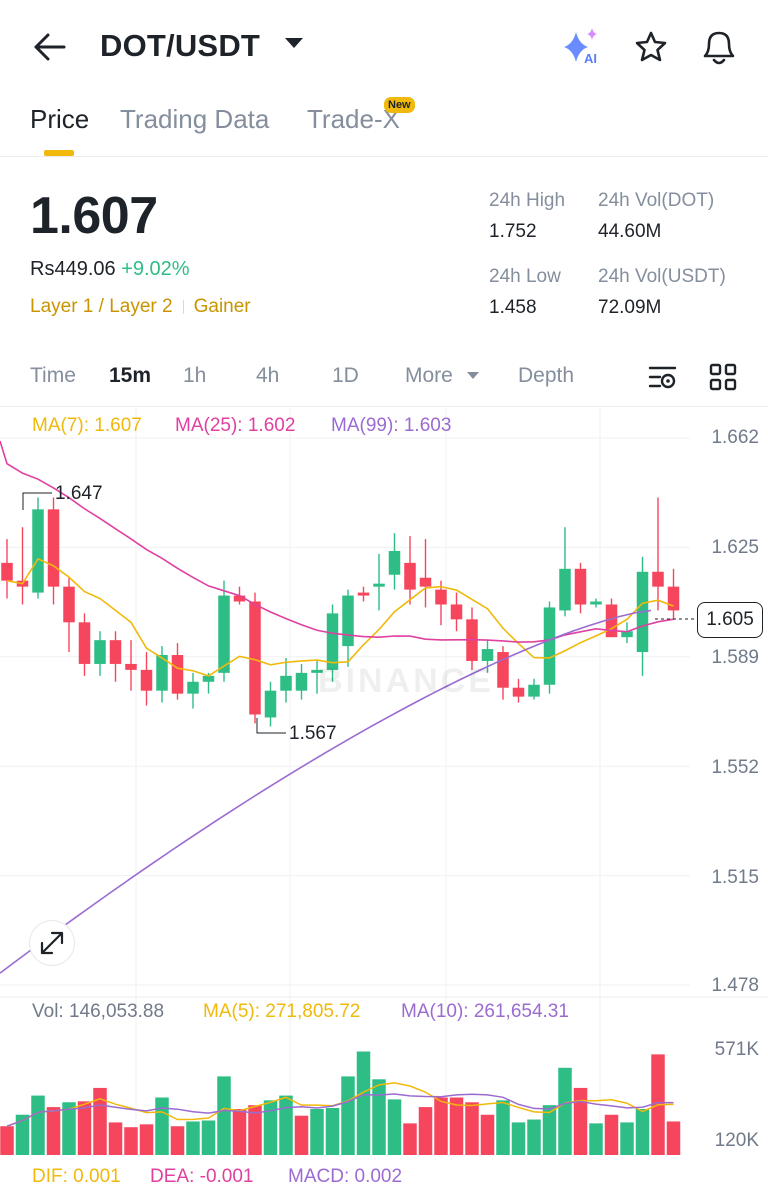  What do you see at coordinates (53, 375) in the screenshot?
I see `tf-time: Time` at bounding box center [53, 375].